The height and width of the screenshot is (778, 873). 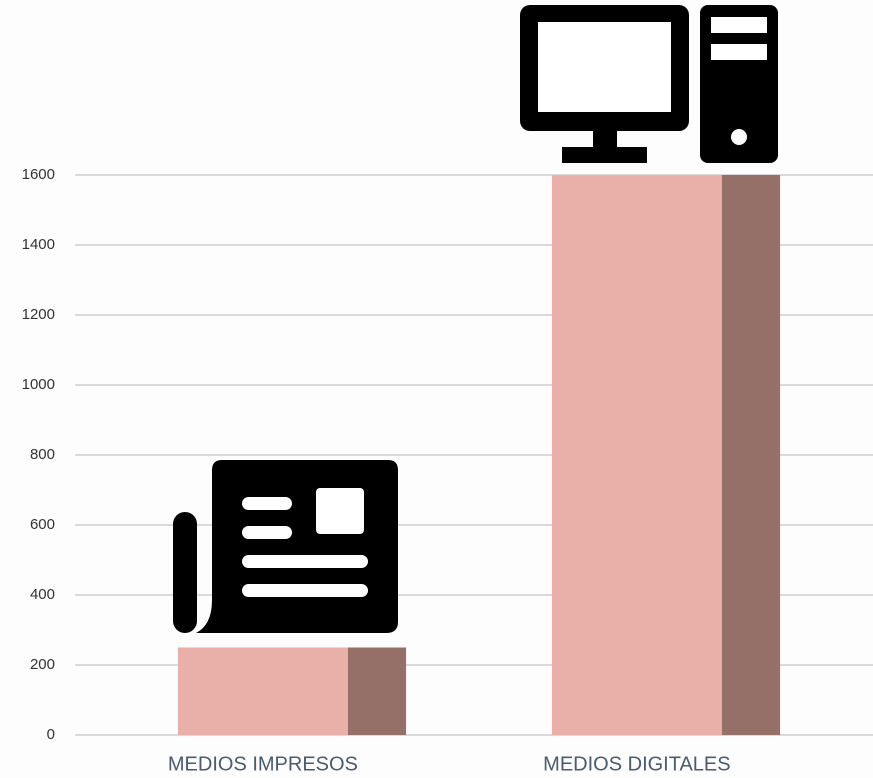 What do you see at coordinates (38, 314) in the screenshot?
I see `y-tick-label: 1200` at bounding box center [38, 314].